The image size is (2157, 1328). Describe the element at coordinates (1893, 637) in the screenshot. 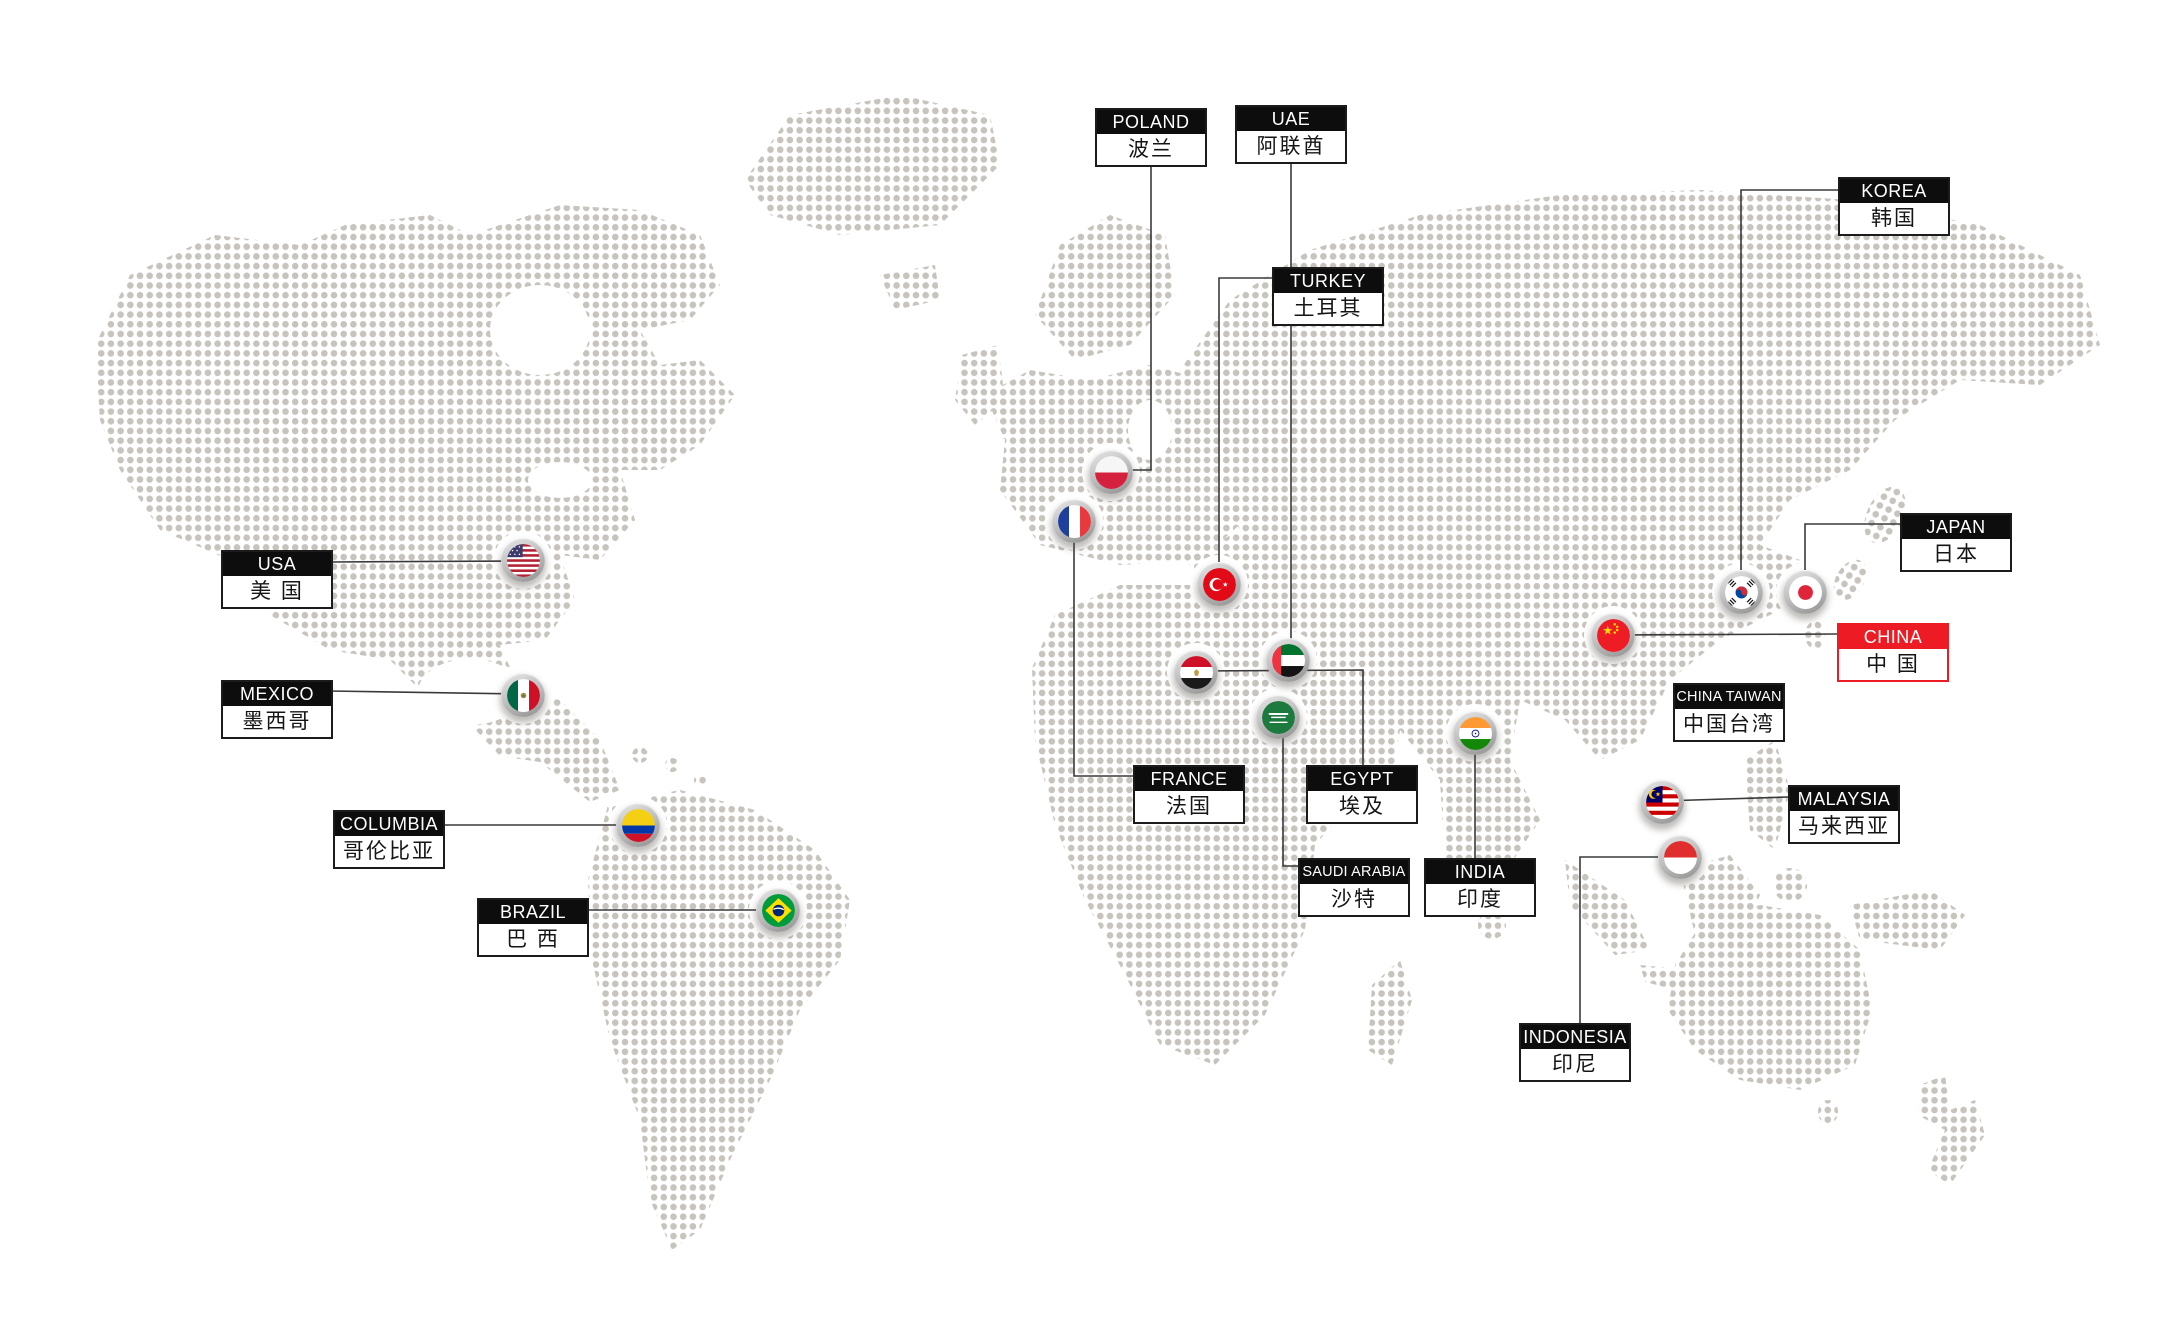

I see `china-name-en: CHINA` at that location.